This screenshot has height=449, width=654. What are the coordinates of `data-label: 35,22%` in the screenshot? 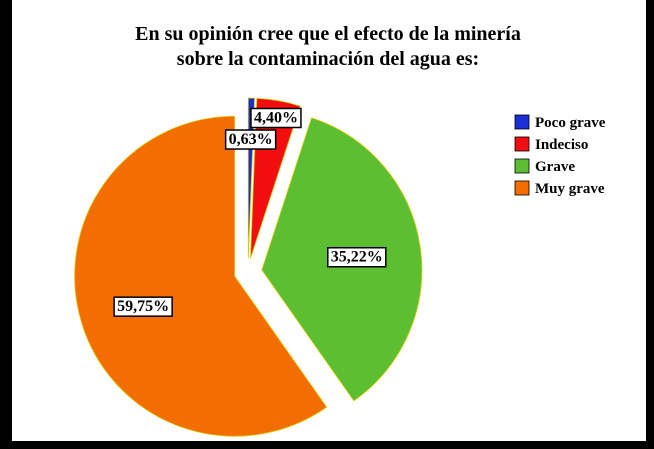 It's located at (357, 257).